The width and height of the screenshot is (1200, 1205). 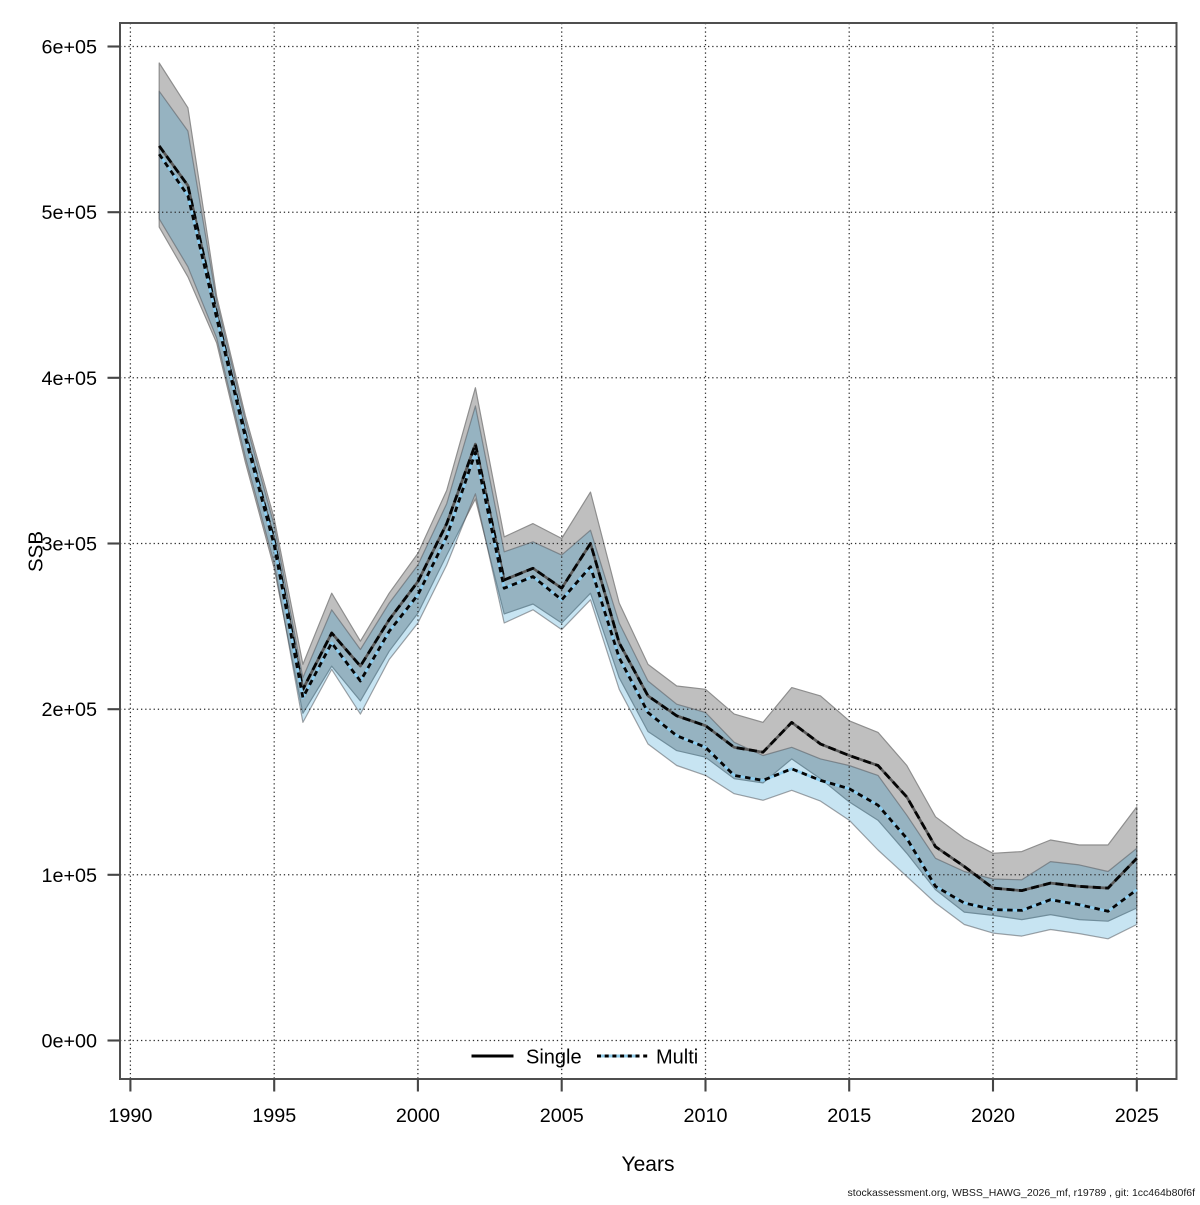 What do you see at coordinates (69, 545) in the screenshot?
I see `svg-text: 3e+05` at bounding box center [69, 545].